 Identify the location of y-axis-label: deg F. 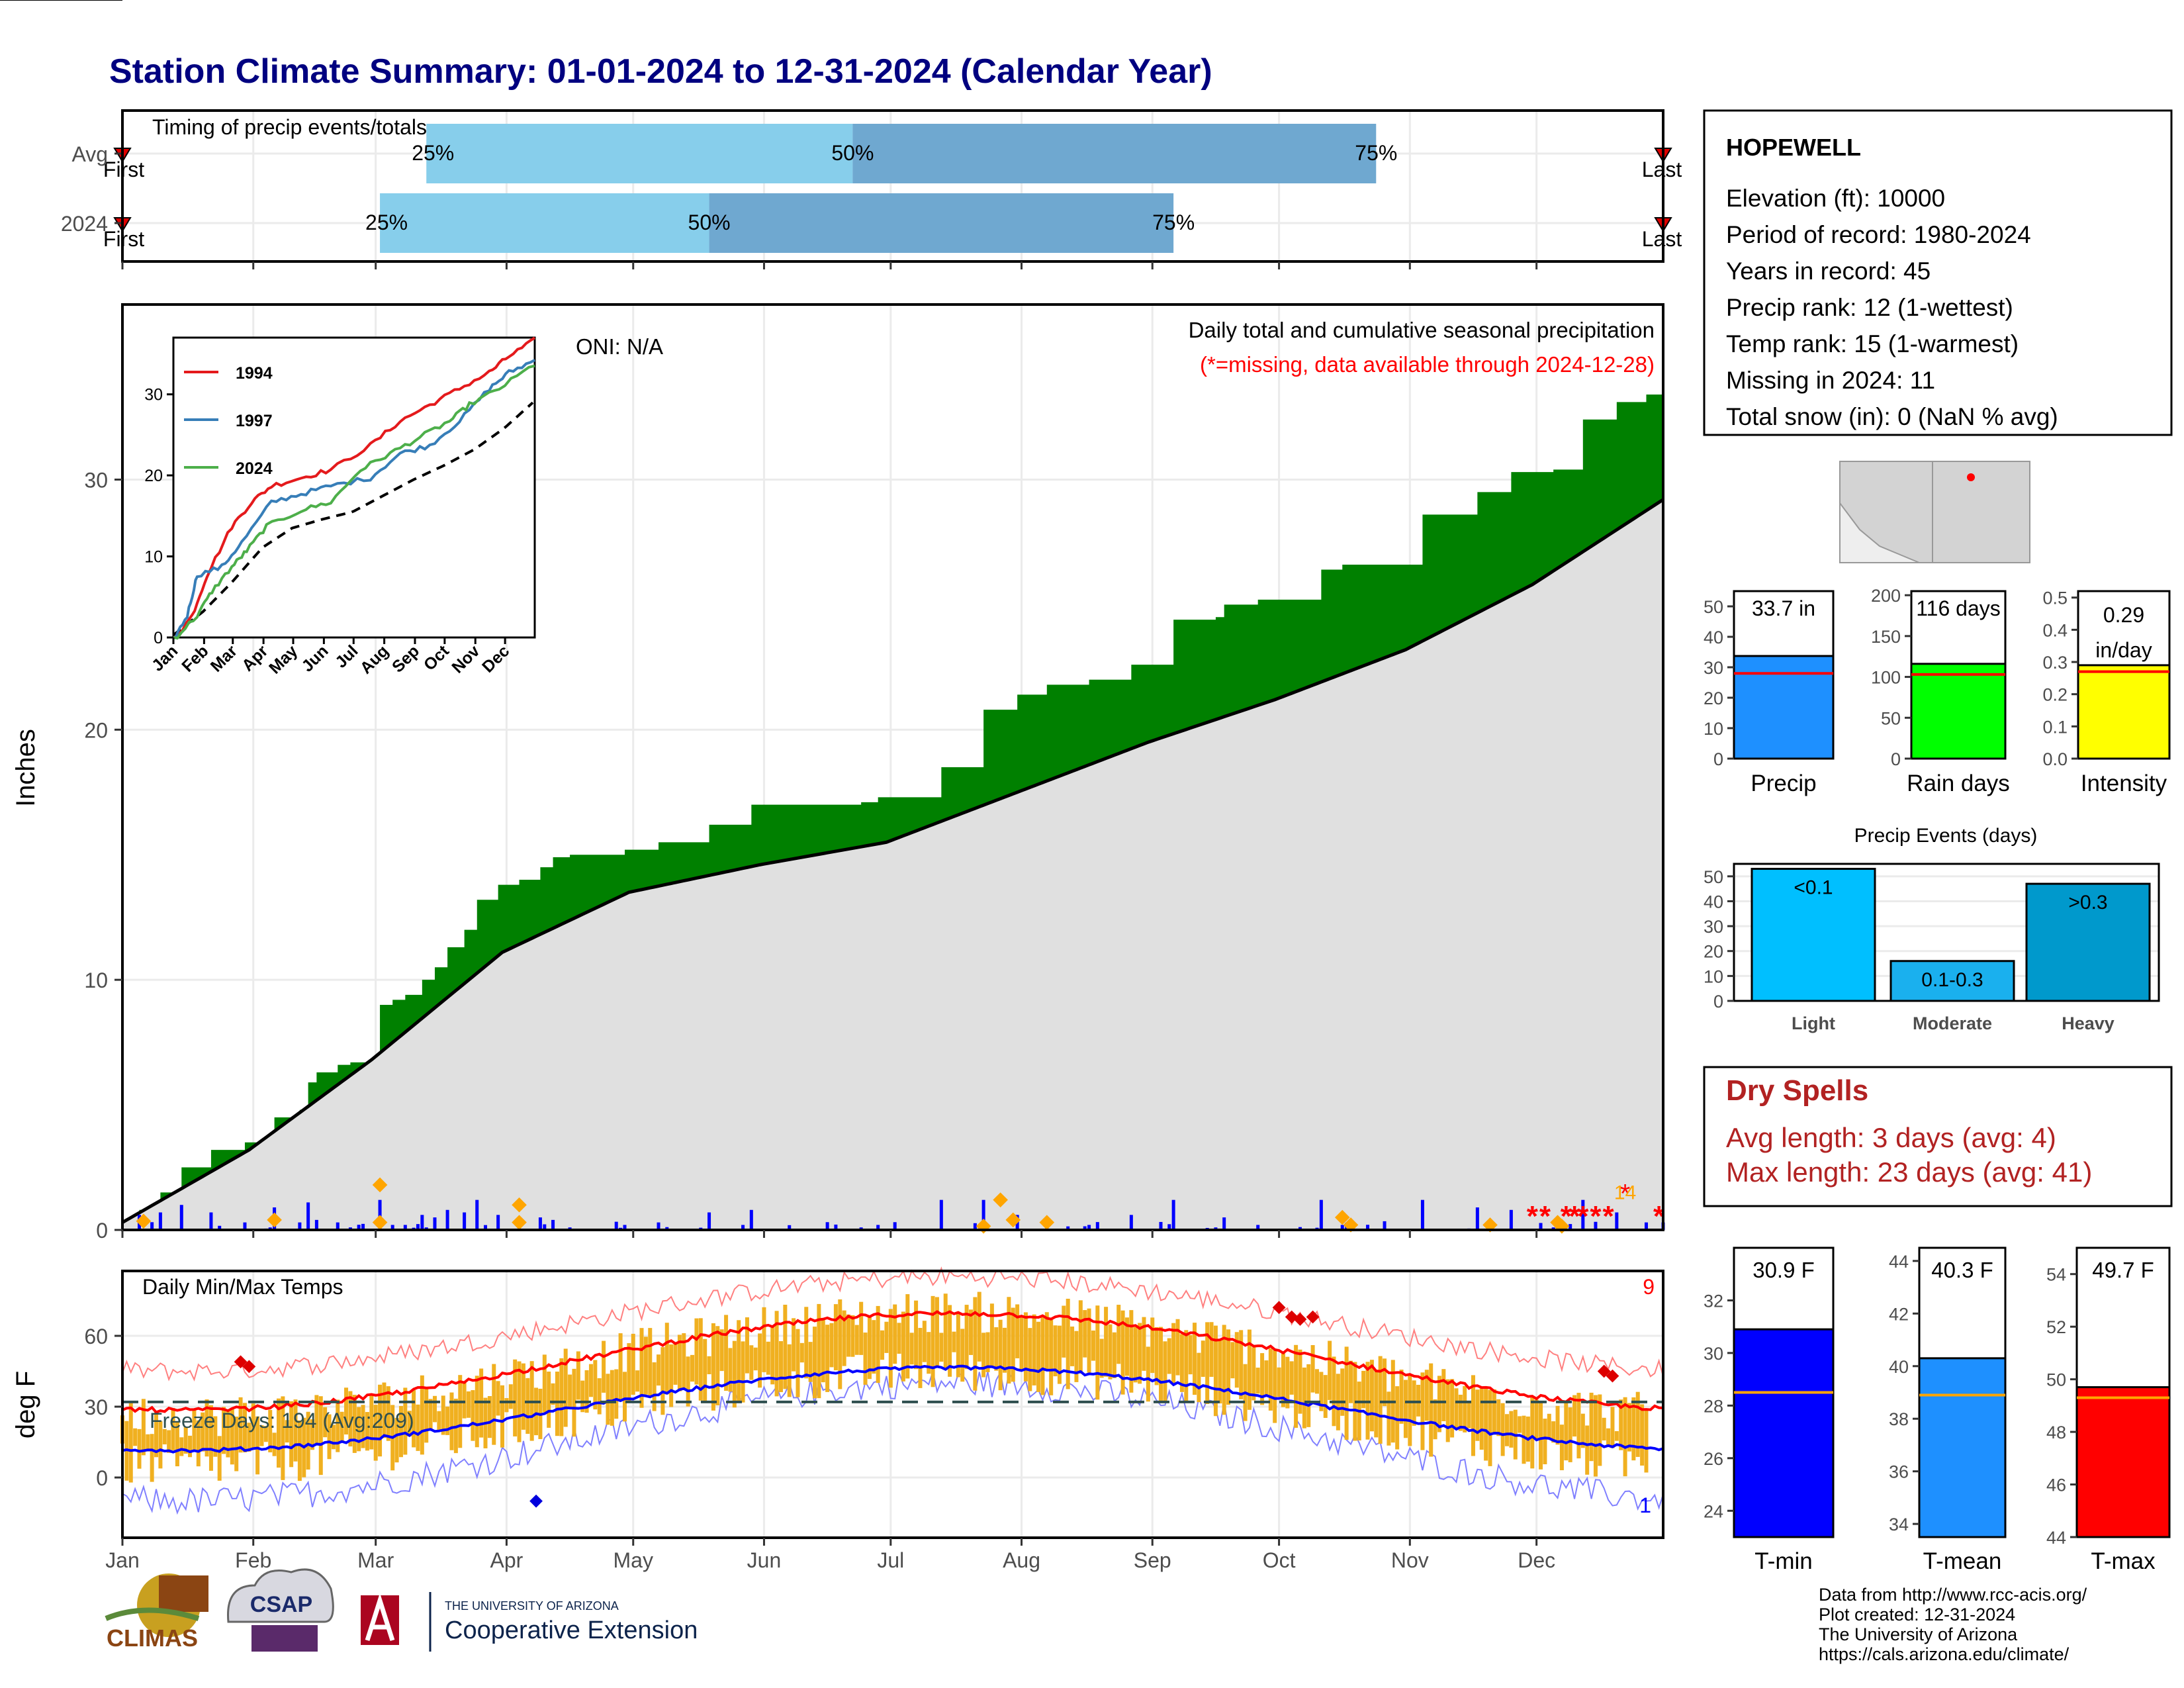
(26, 1404).